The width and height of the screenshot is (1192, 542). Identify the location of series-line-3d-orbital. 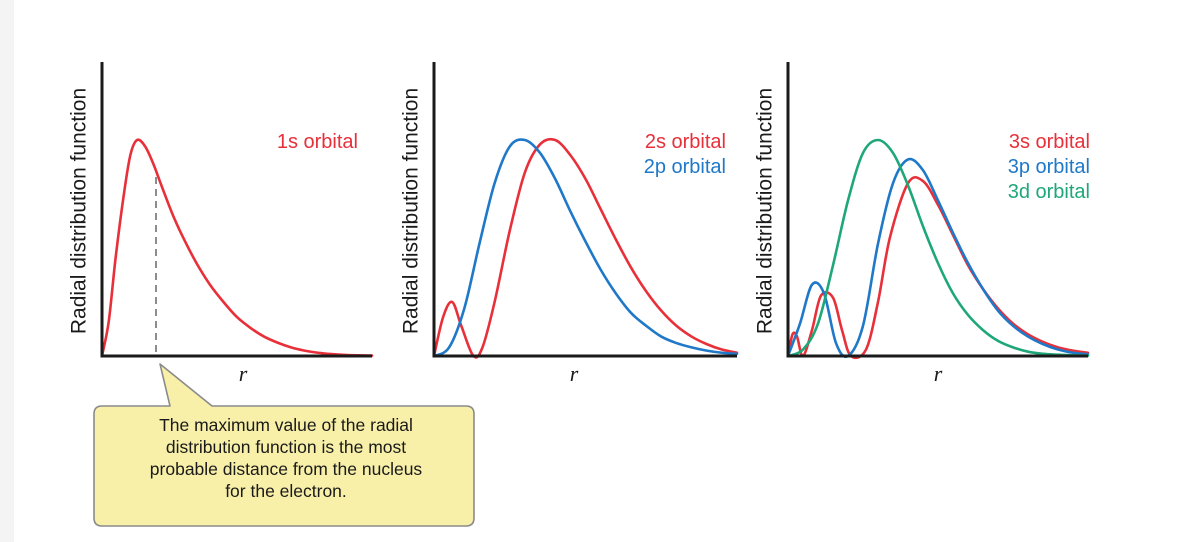
(938, 248).